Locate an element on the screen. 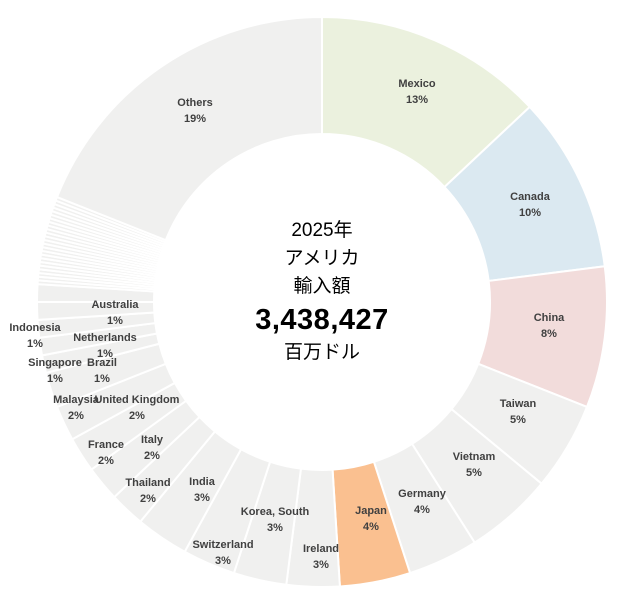  center-country-line: アメリカ is located at coordinates (322, 258).